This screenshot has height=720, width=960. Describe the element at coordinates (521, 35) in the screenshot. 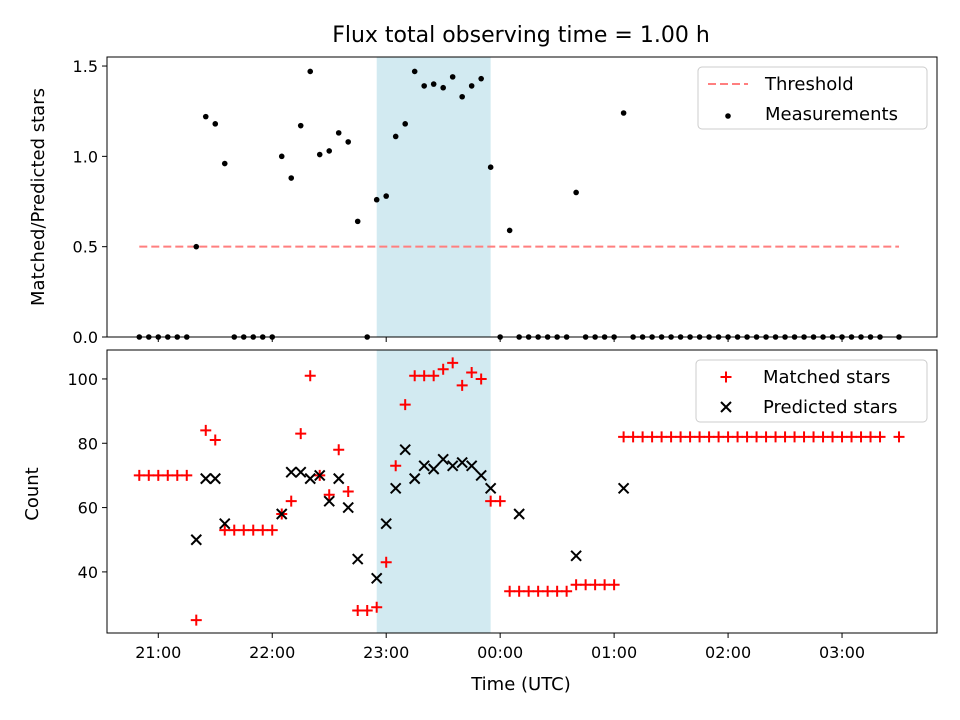

I see `chart-title: Flux total observing time = 1.00 h` at that location.